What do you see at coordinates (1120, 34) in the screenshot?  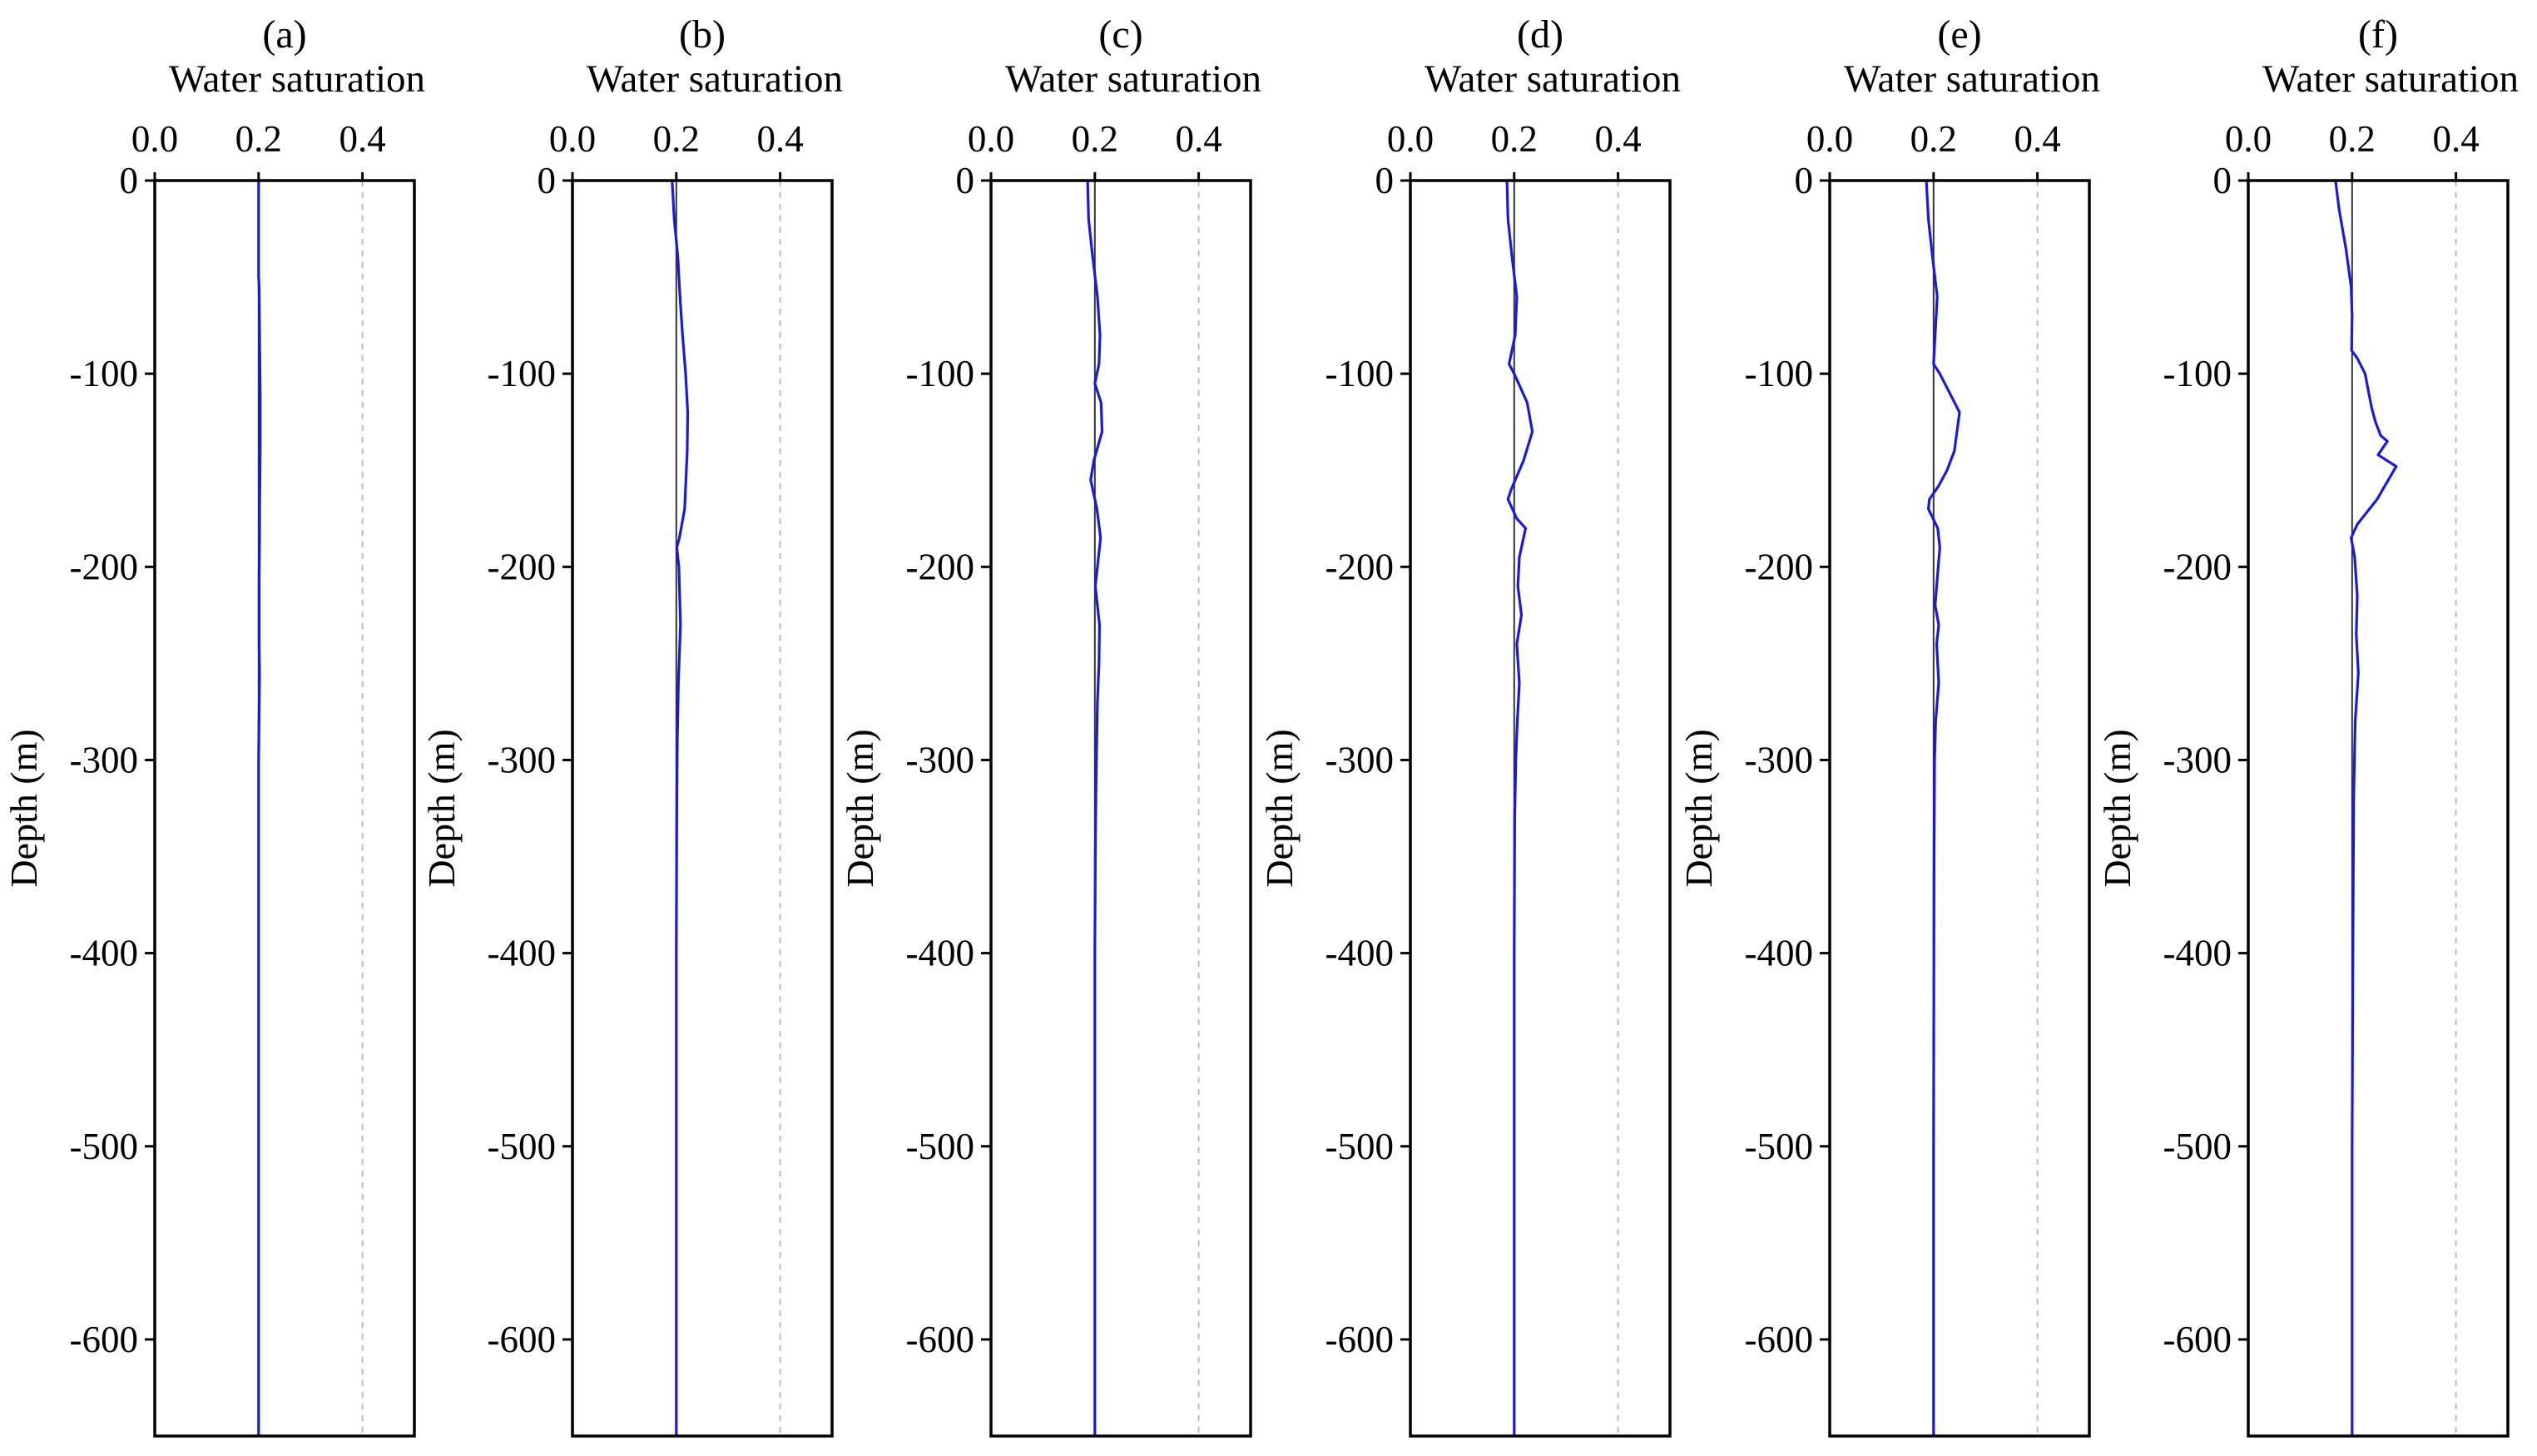 I see `panel-label: (c)` at bounding box center [1120, 34].